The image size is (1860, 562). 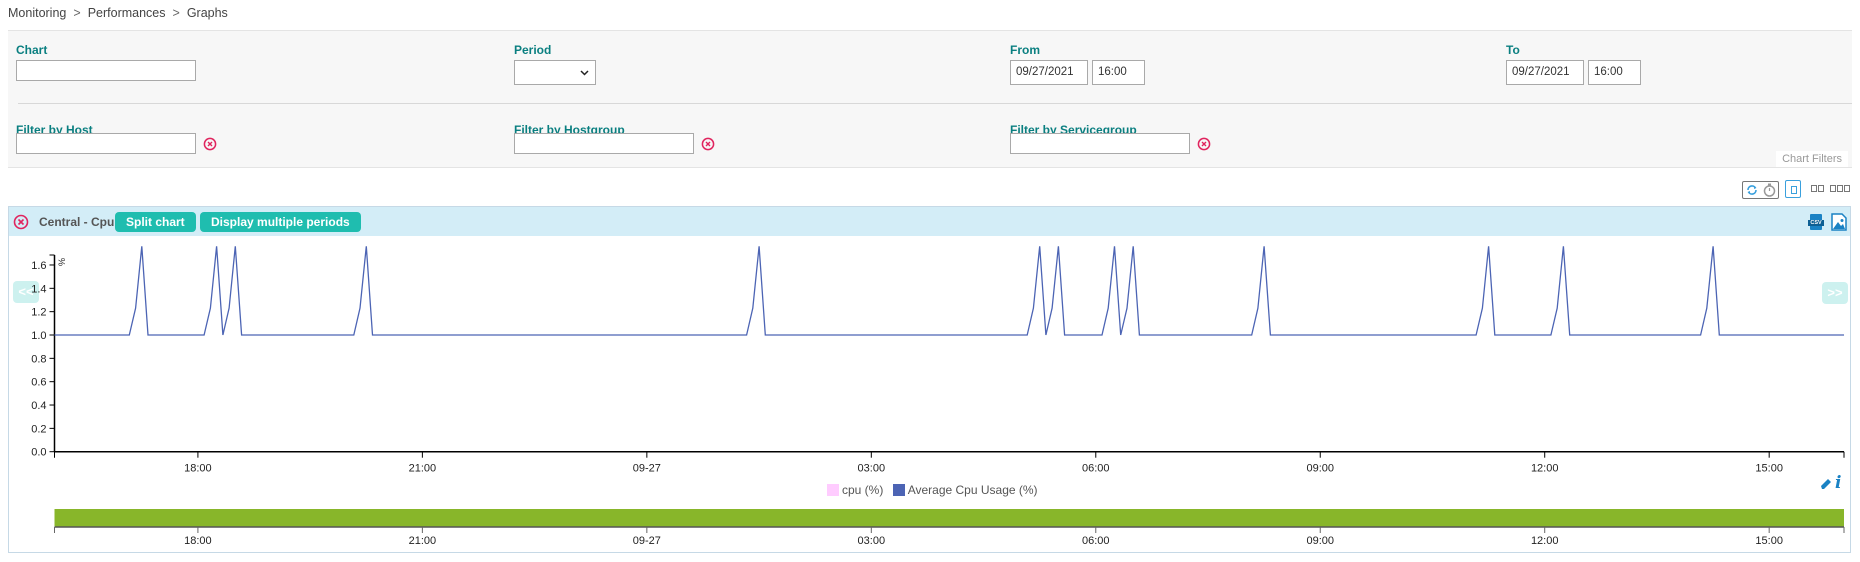 What do you see at coordinates (1839, 222) in the screenshot?
I see `export-image-icon` at bounding box center [1839, 222].